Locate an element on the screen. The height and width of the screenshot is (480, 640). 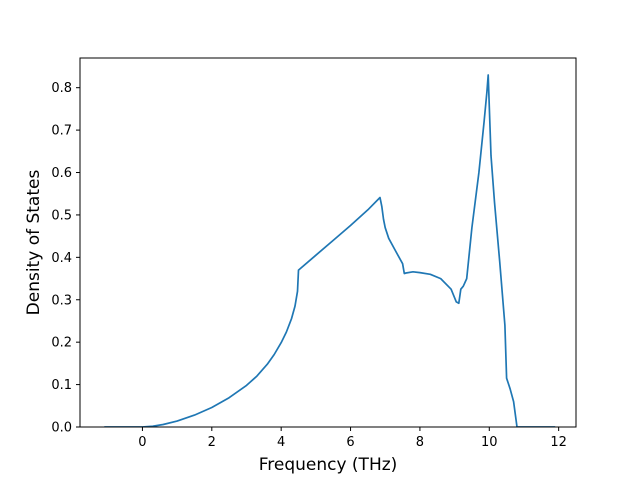
x-axis-label: Frequency (THz) is located at coordinates (328, 465).